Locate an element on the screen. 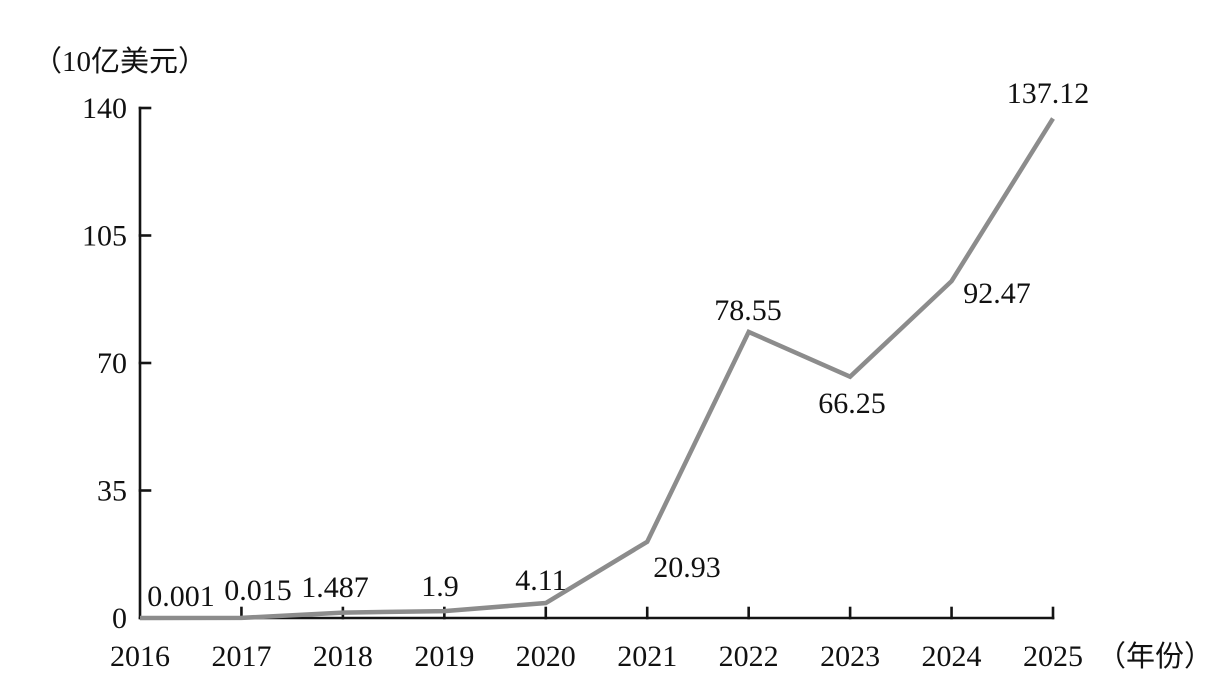 Image resolution: width=1226 pixels, height=690 pixels. y-tick-label: 105 is located at coordinates (104, 236).